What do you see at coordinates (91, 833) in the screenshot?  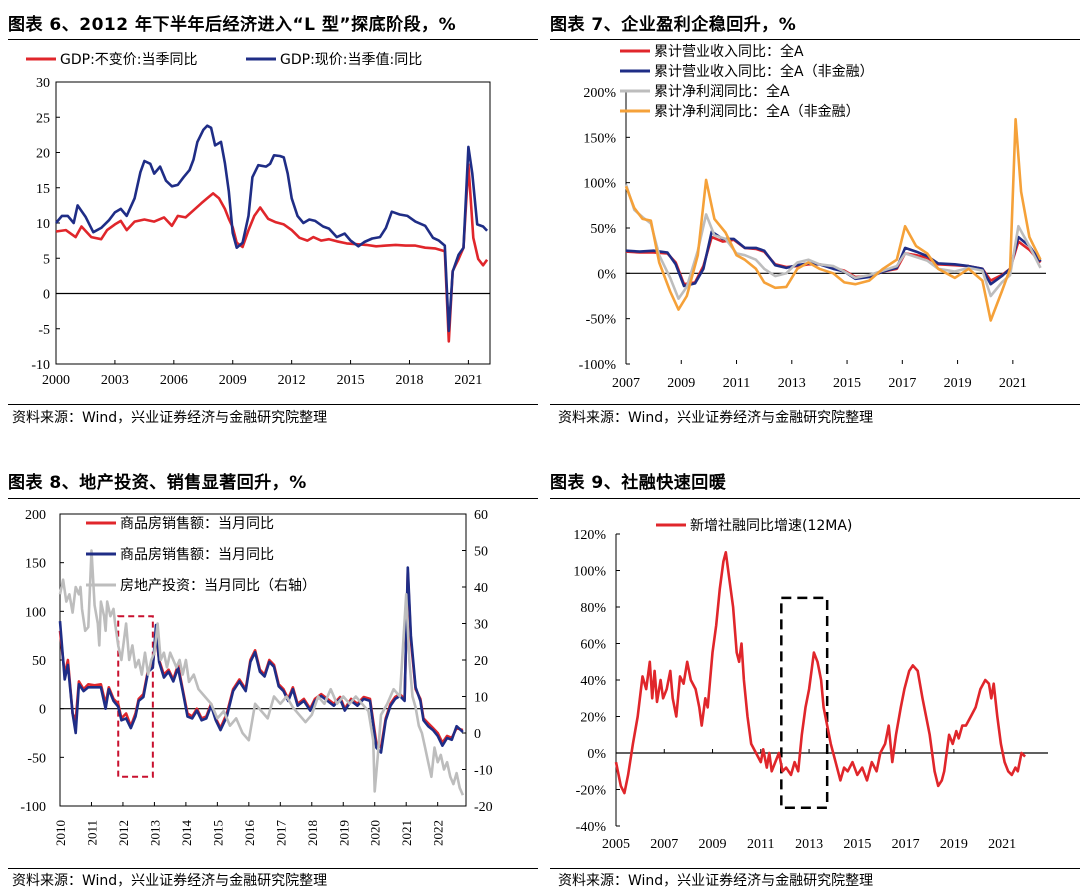 I see `c8-xtick-label: 2011` at bounding box center [91, 833].